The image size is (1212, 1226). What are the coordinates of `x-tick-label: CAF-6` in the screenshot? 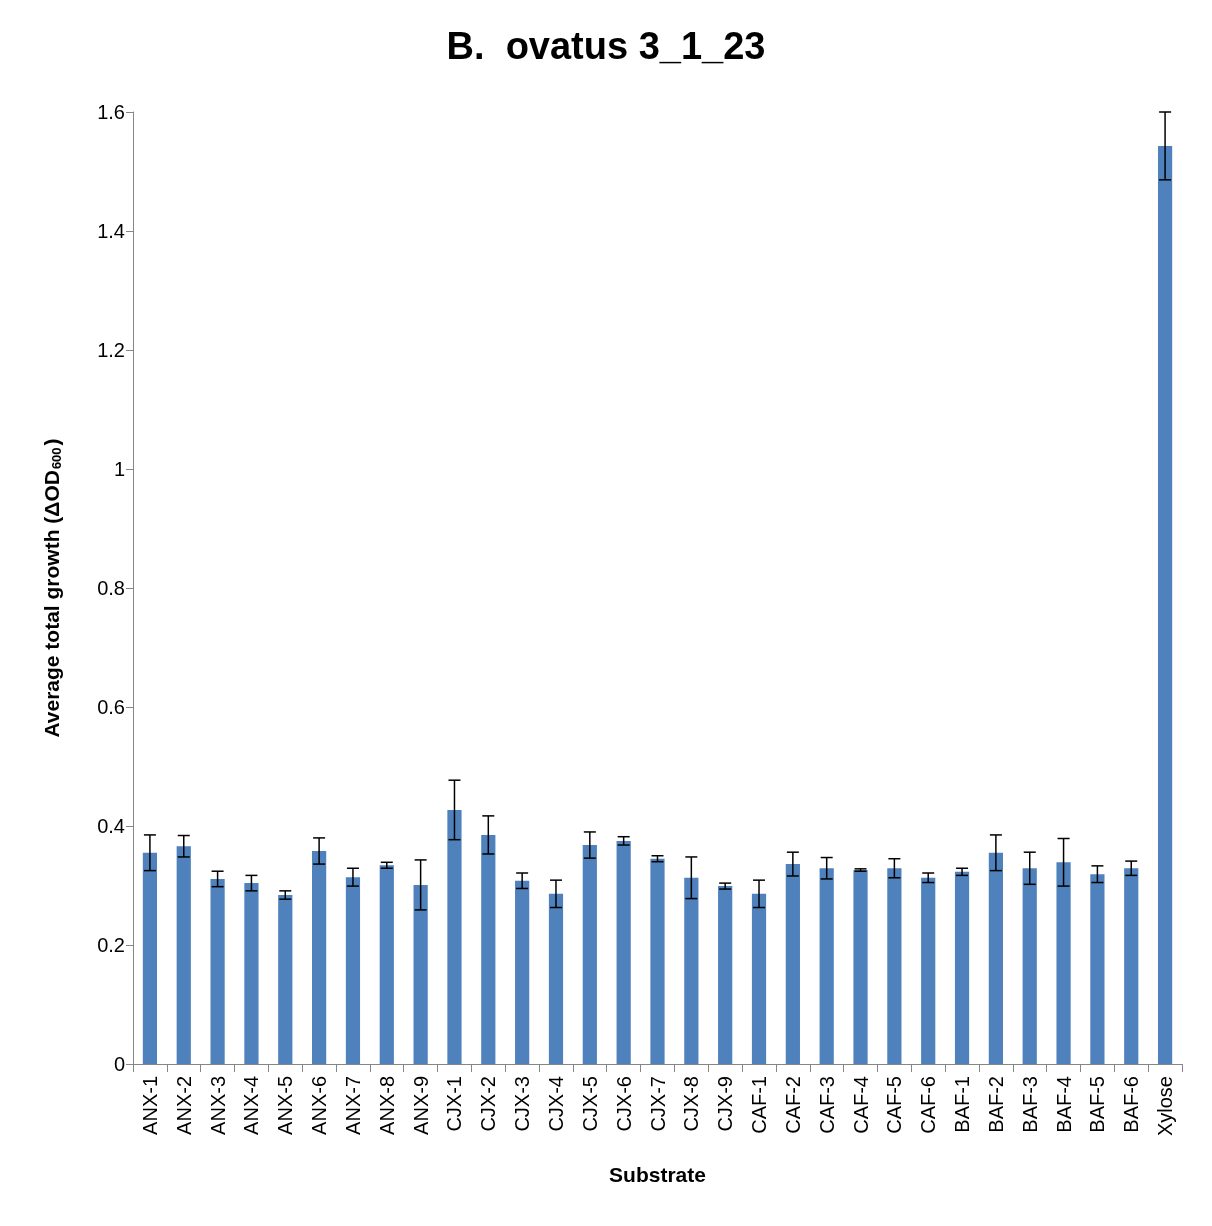 It's located at (928, 1105).